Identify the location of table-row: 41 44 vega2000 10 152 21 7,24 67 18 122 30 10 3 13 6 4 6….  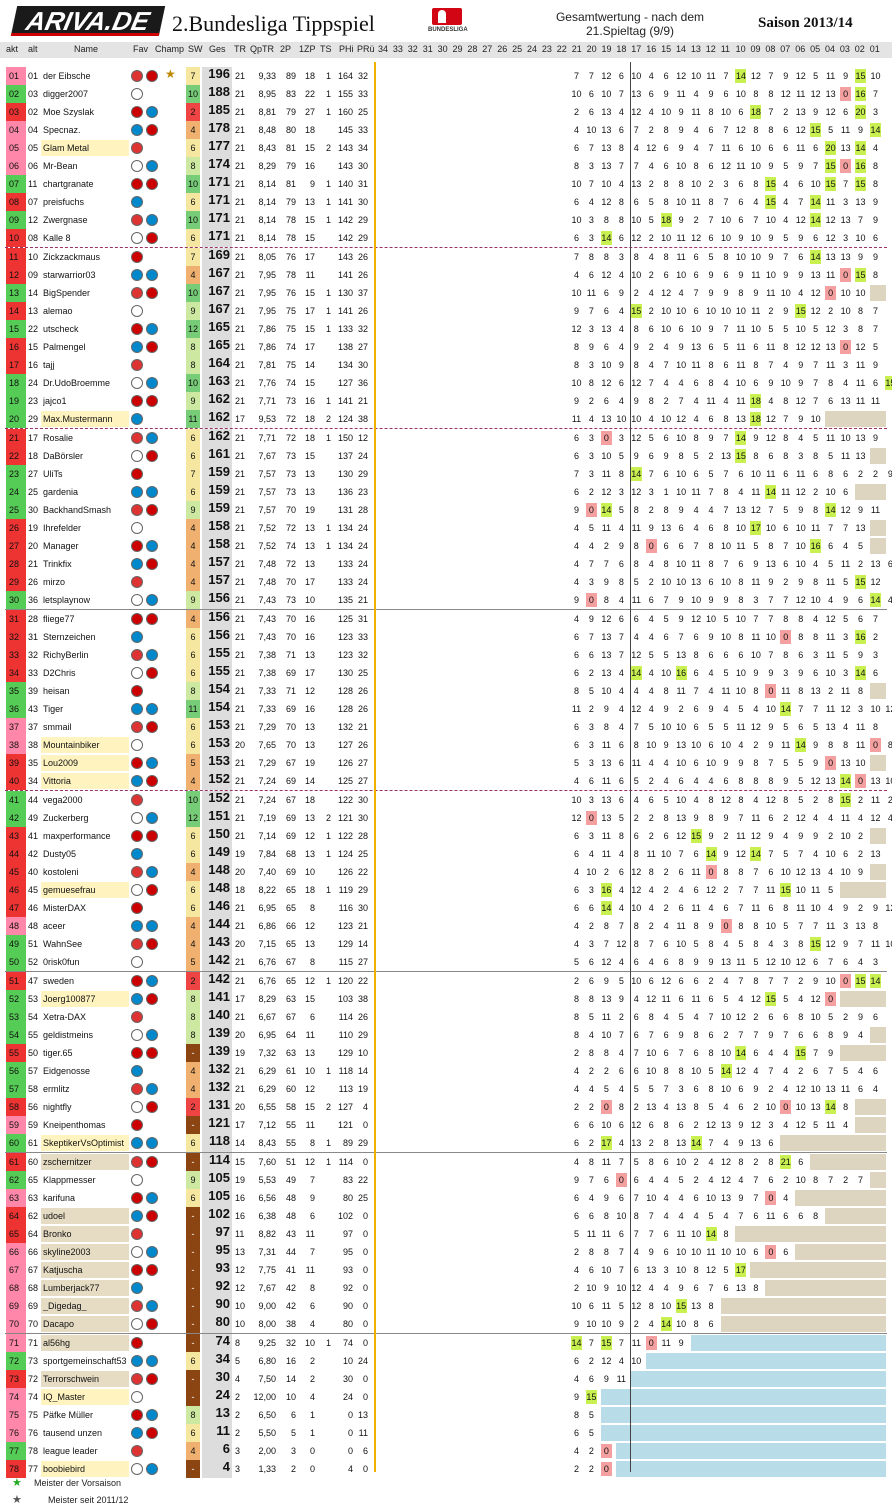
(446, 800).